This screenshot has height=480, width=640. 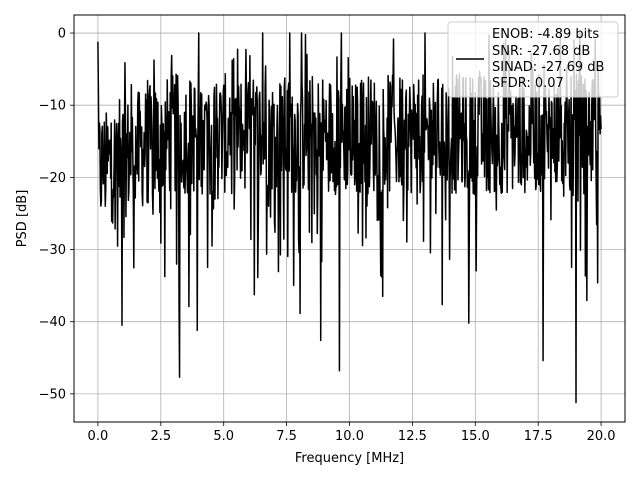 What do you see at coordinates (223, 436) in the screenshot?
I see `x-tick-label: 5.0` at bounding box center [223, 436].